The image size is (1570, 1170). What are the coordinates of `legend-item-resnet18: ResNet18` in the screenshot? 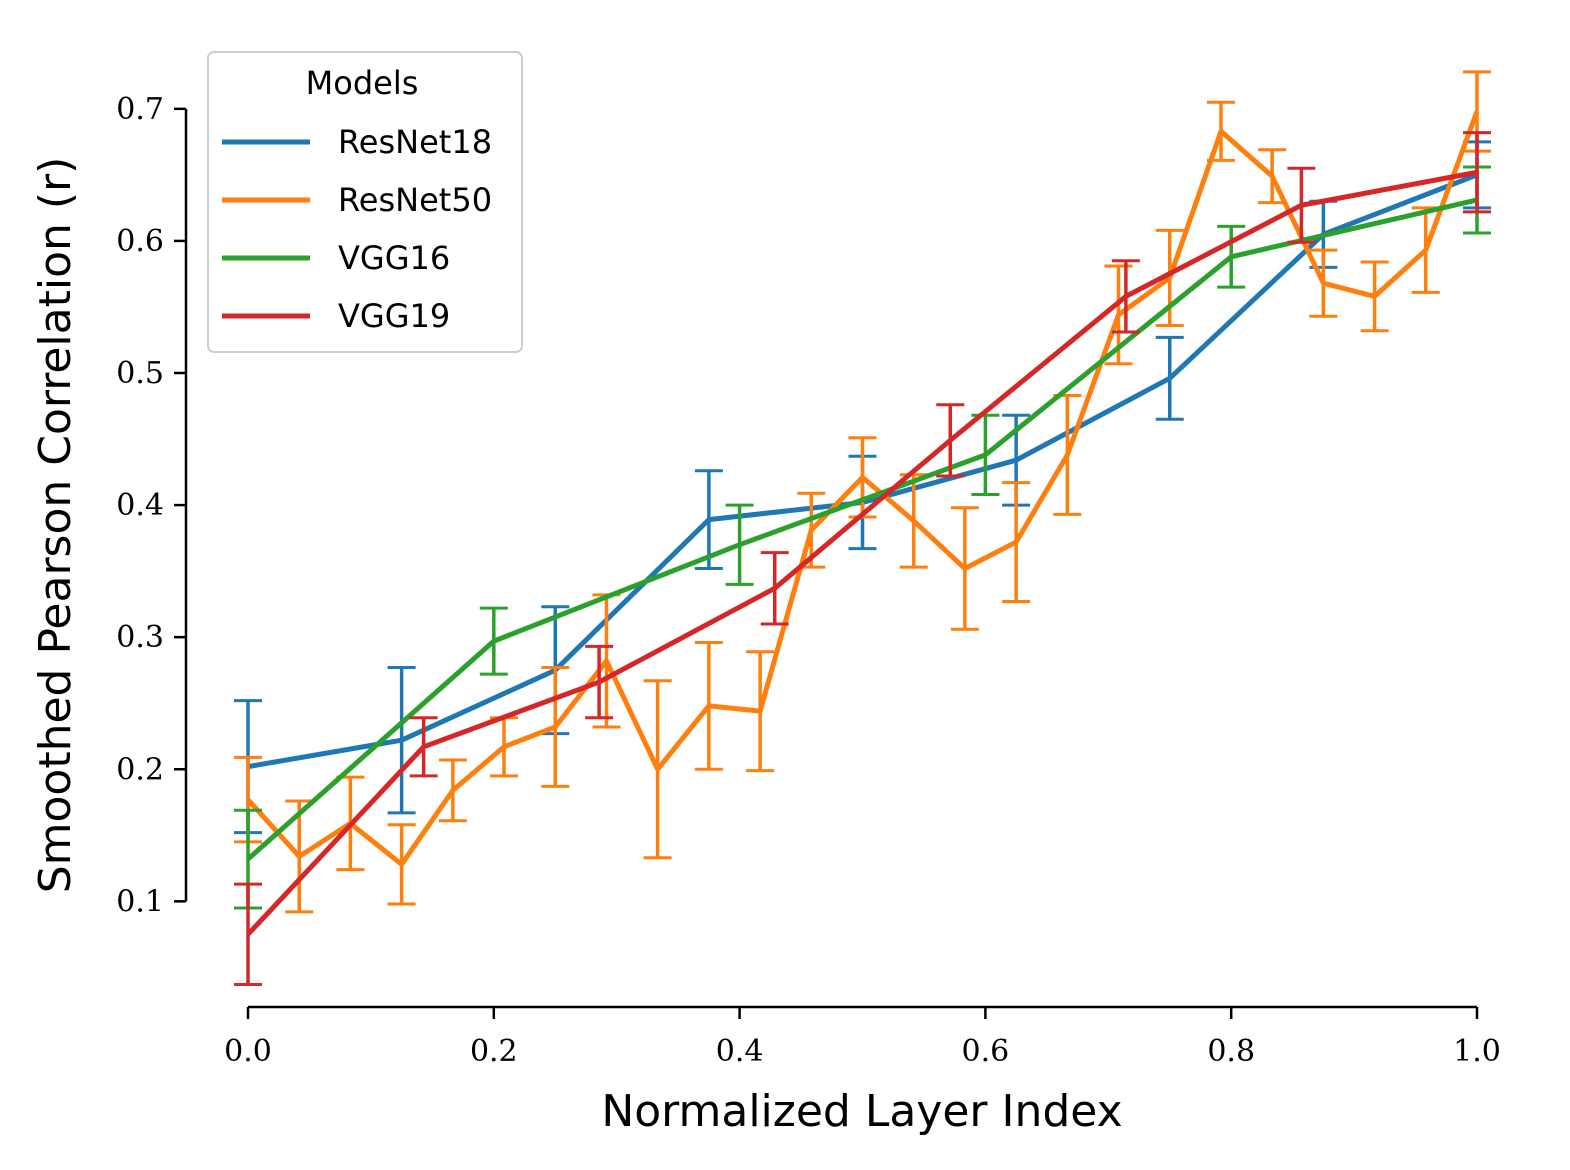 It's located at (357, 142).